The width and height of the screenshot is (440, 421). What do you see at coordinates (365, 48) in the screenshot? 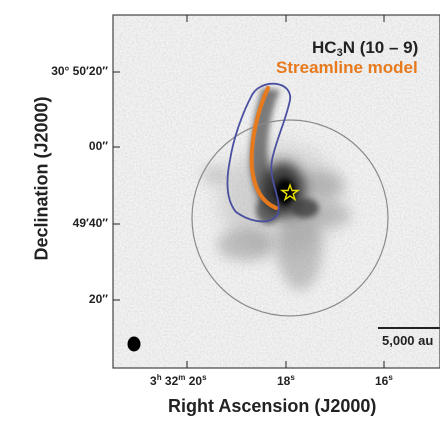
I see `molecule-label: HC3N (10 – 9)` at bounding box center [365, 48].